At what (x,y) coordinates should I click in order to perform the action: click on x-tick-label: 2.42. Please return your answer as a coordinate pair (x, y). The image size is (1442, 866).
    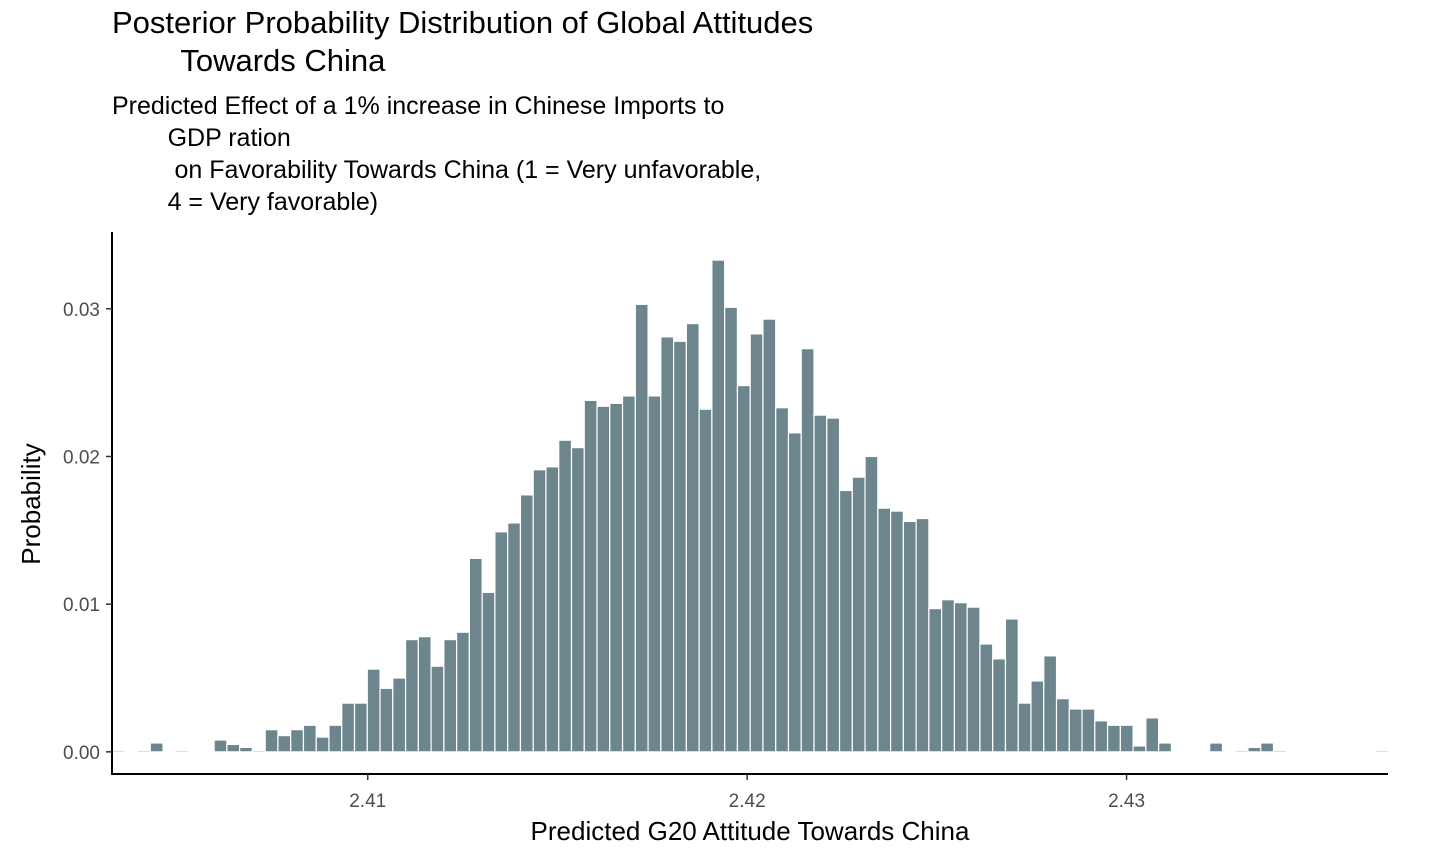
    Looking at the image, I should click on (747, 801).